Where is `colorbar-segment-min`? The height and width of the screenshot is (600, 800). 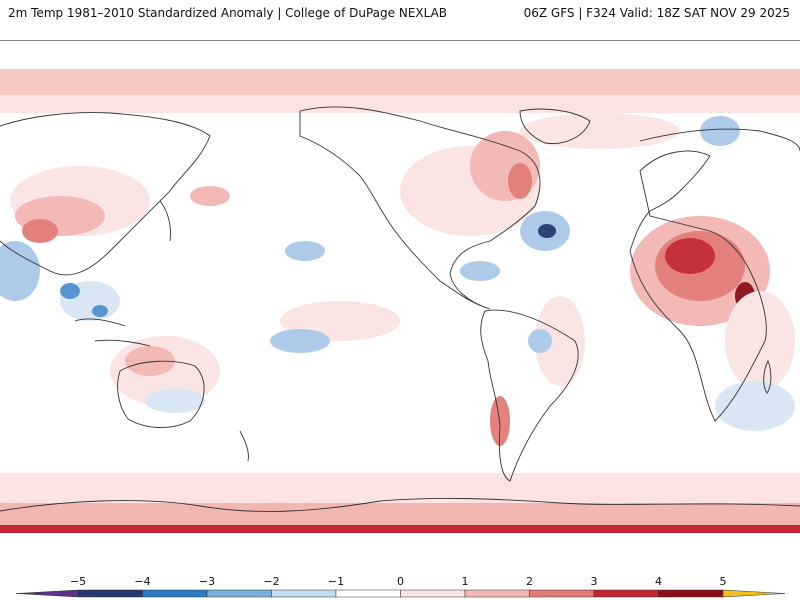
colorbar-segment-min is located at coordinates (47, 593).